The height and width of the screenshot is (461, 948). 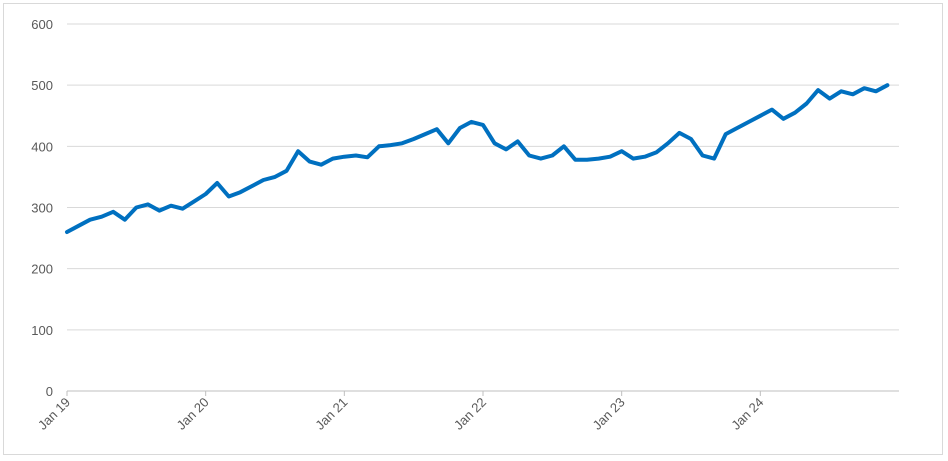 I want to click on x-tick-label: Jan 23, so click(x=609, y=414).